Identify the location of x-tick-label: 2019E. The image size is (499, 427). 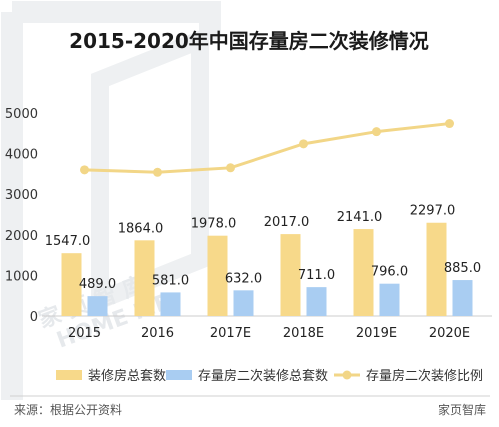
(376, 333).